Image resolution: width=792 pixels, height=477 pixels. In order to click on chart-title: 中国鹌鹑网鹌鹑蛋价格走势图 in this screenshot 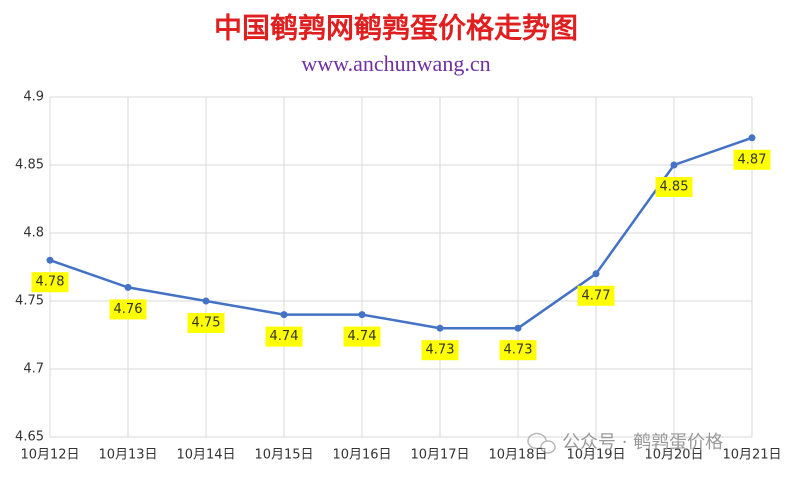, I will do `click(396, 28)`.